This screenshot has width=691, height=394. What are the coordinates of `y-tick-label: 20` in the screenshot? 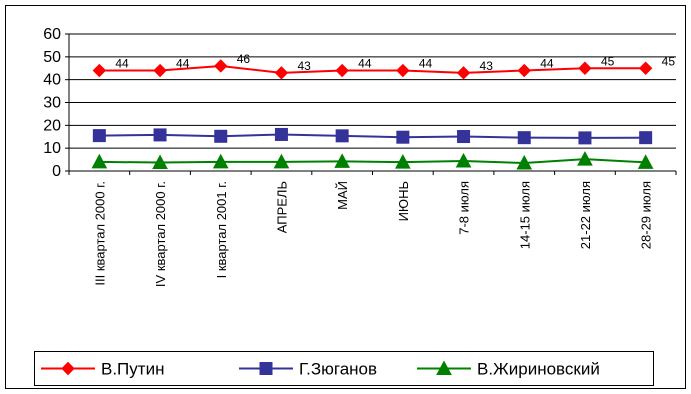 It's located at (52, 125).